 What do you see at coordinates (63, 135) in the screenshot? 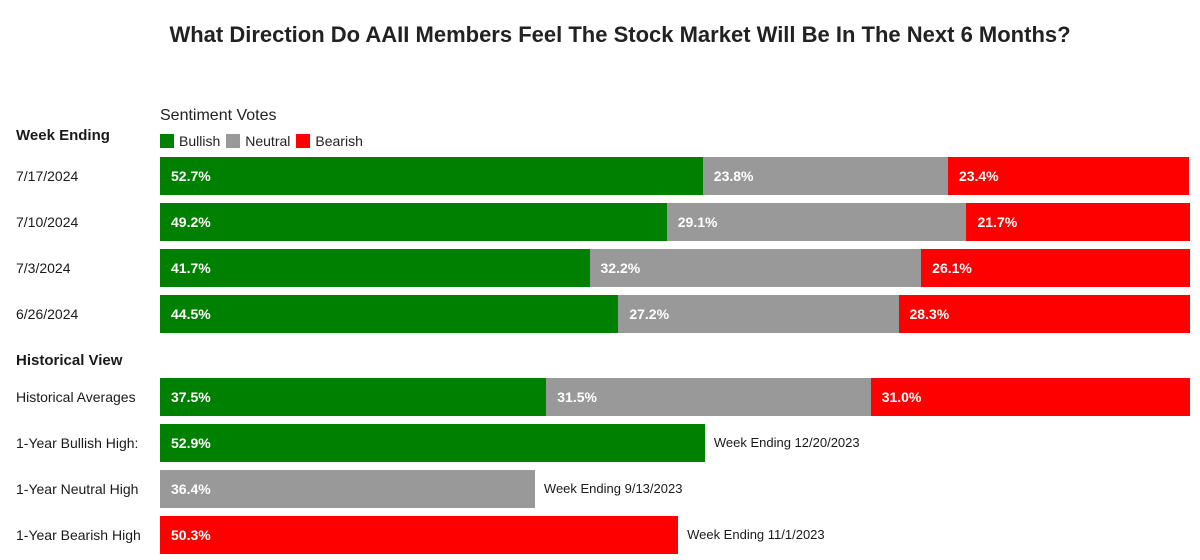
I see `weekly-heading: Week Ending` at bounding box center [63, 135].